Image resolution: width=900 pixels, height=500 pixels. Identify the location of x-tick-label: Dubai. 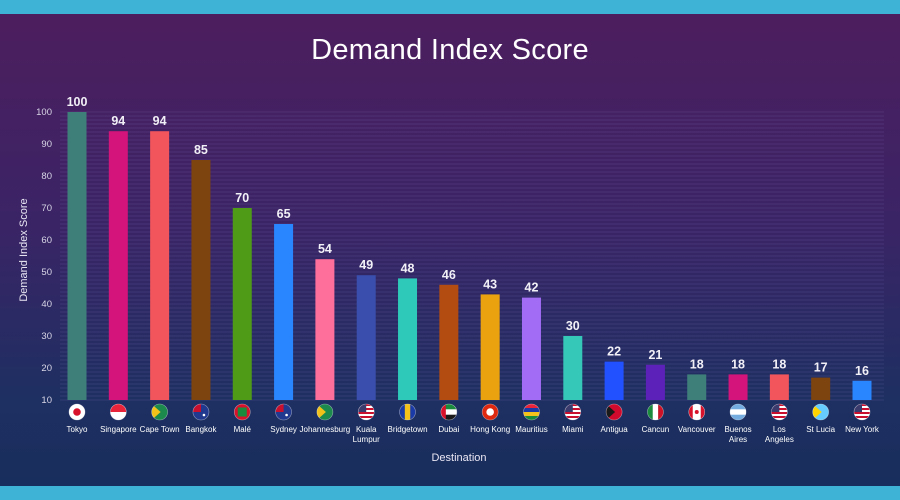
(448, 429).